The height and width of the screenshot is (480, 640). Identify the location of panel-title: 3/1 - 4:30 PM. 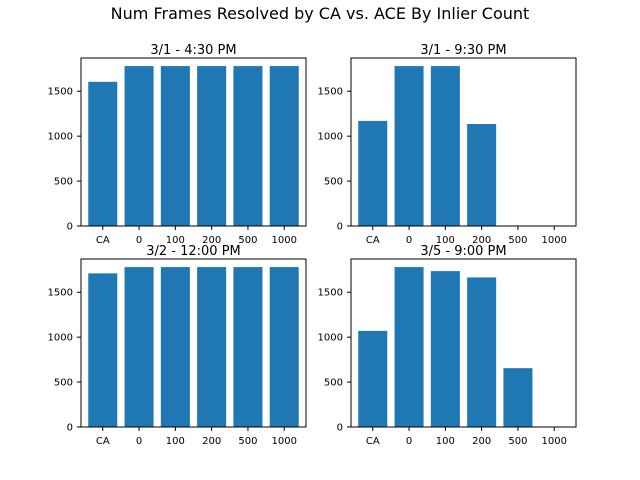
(193, 50).